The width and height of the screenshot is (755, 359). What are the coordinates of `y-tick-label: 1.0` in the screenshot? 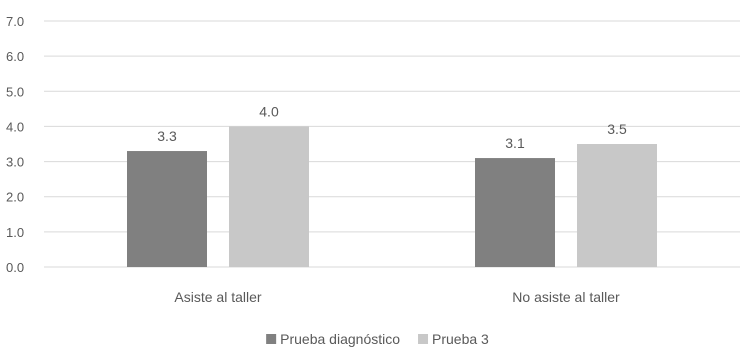 It's located at (15, 232).